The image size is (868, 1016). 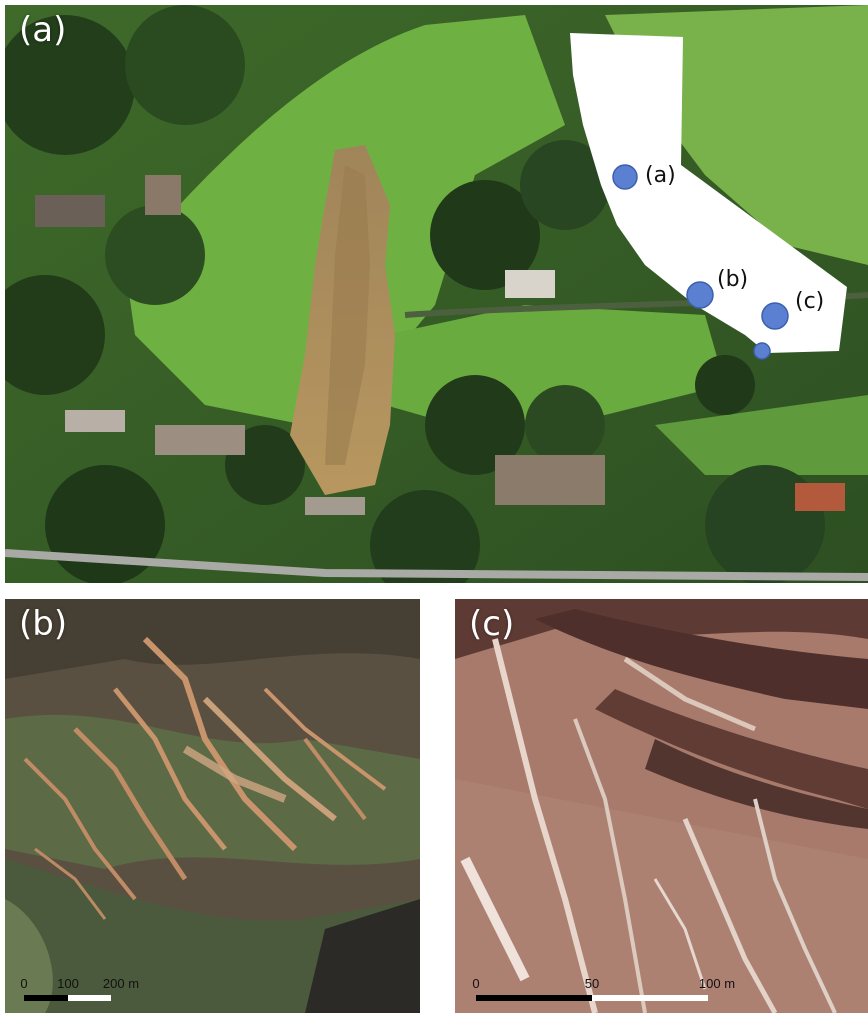 I want to click on california-map-icon, so click(x=708, y=196).